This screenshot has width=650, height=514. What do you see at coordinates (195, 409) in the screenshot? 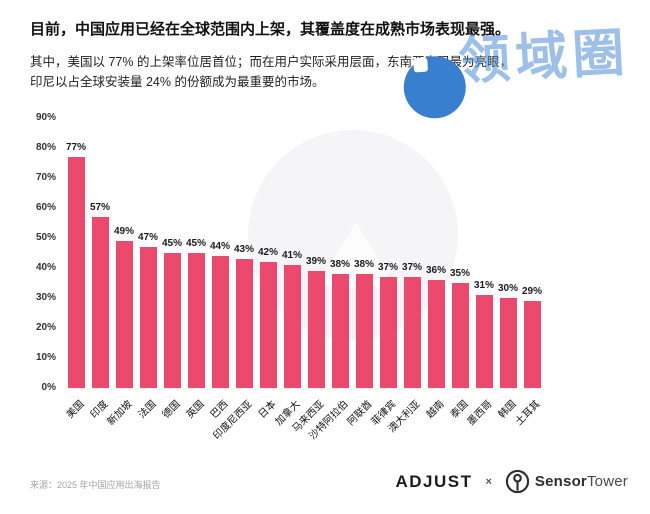
I see `x-axis-label: 英国` at bounding box center [195, 409].